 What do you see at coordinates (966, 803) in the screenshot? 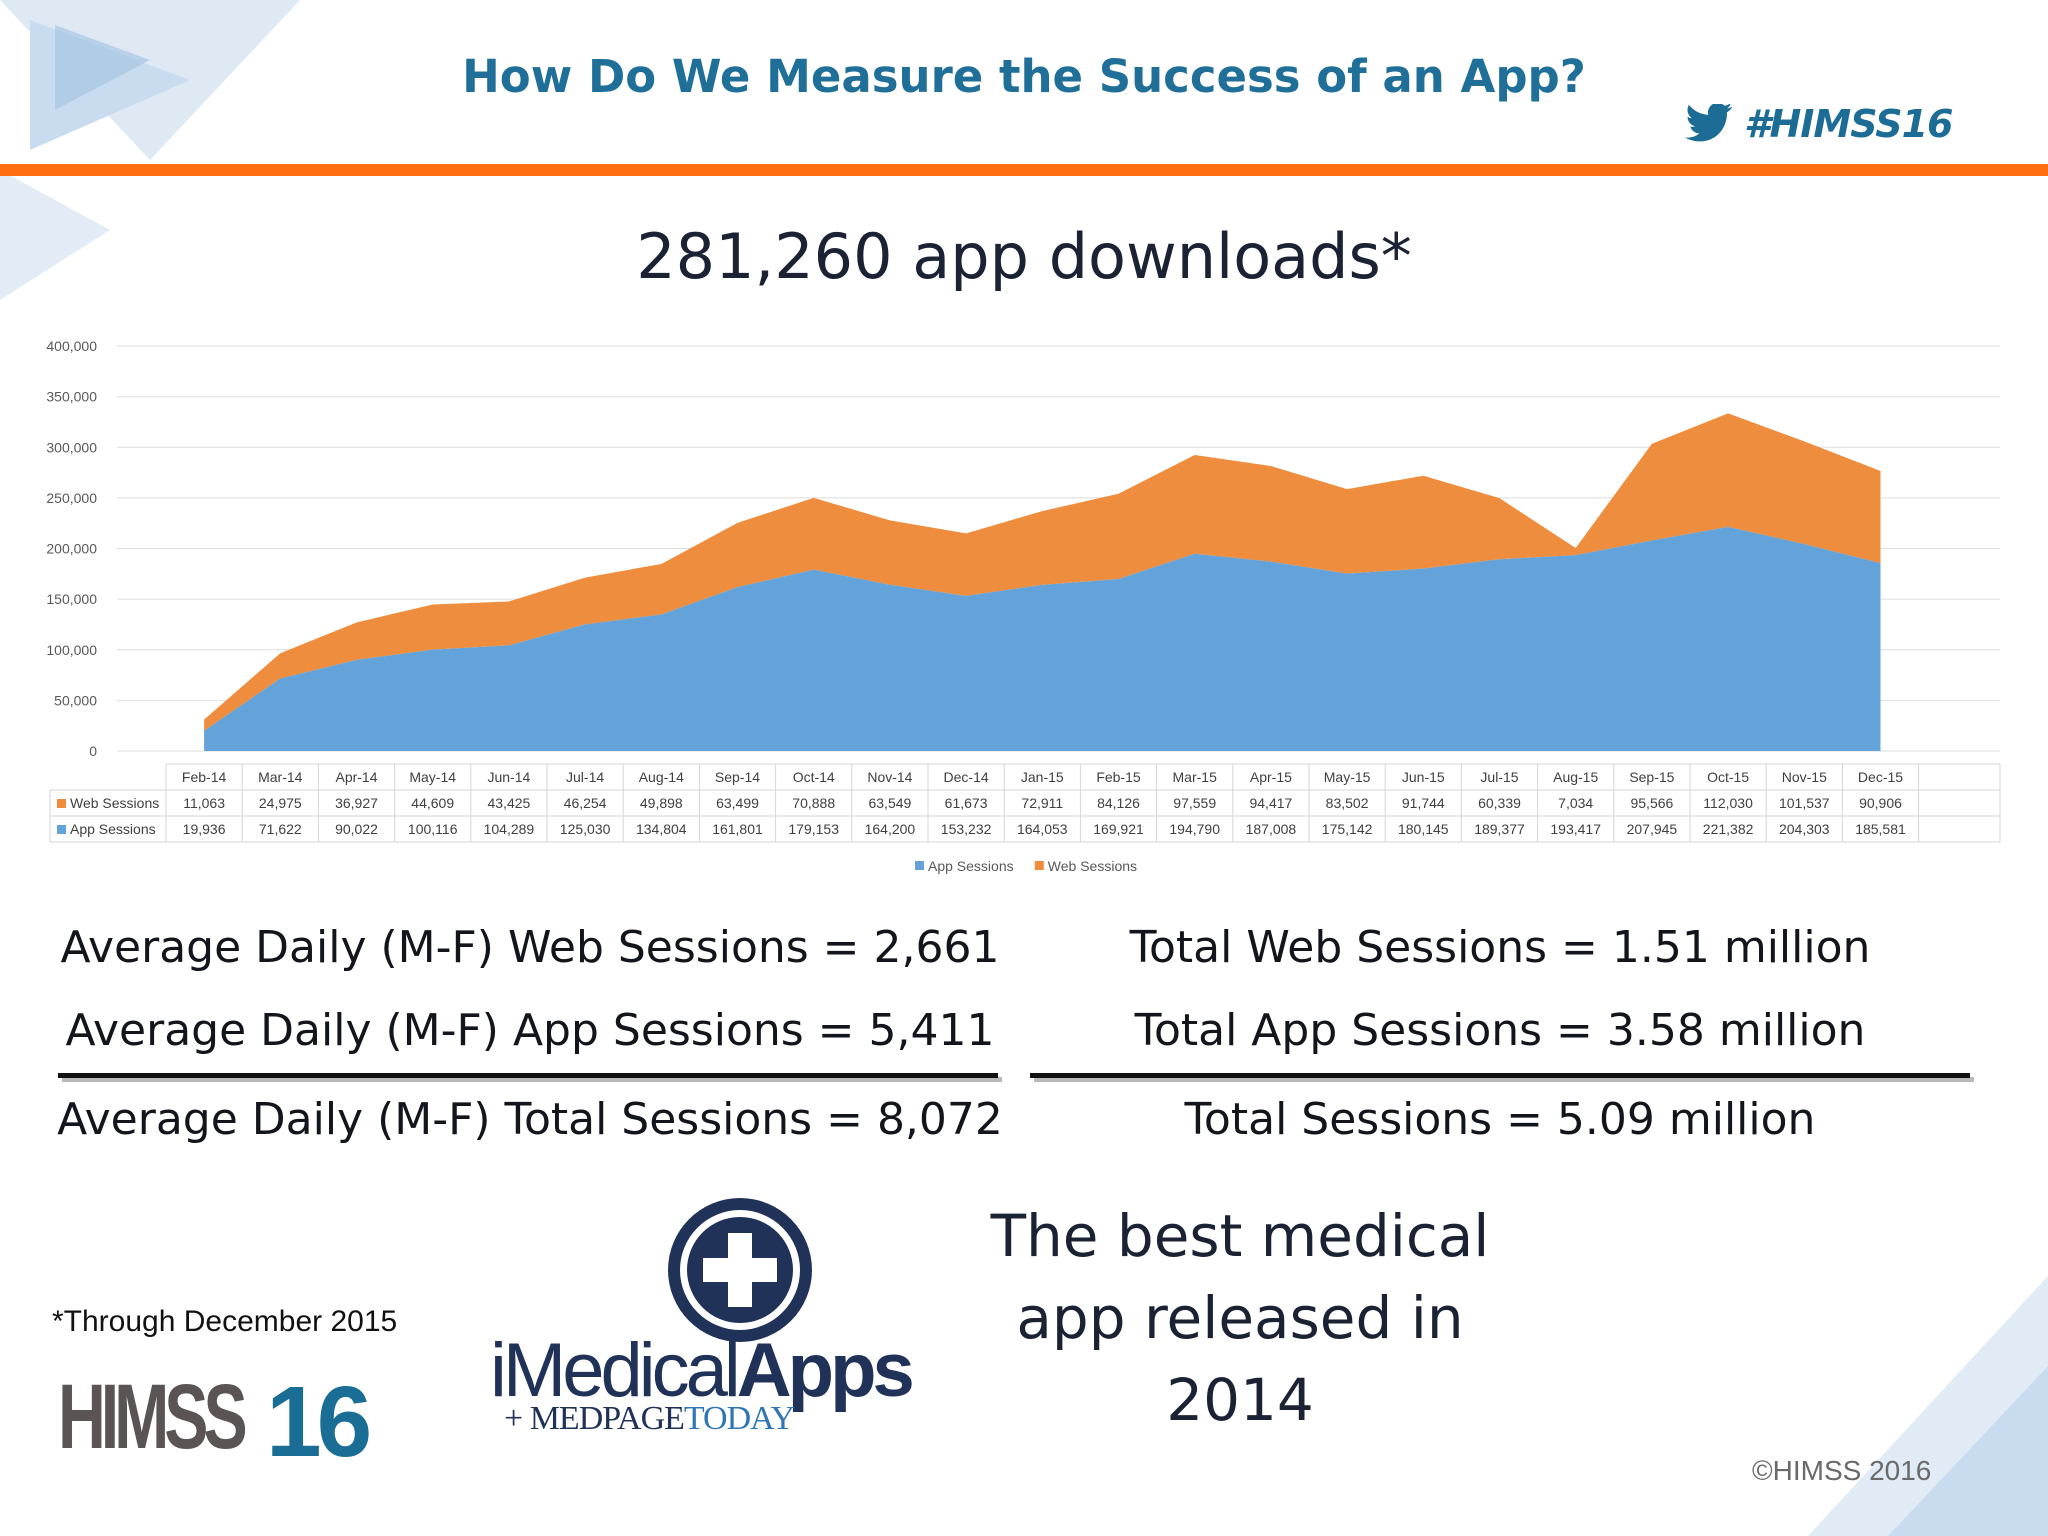
I see `web-sessions-value: 61,673` at bounding box center [966, 803].